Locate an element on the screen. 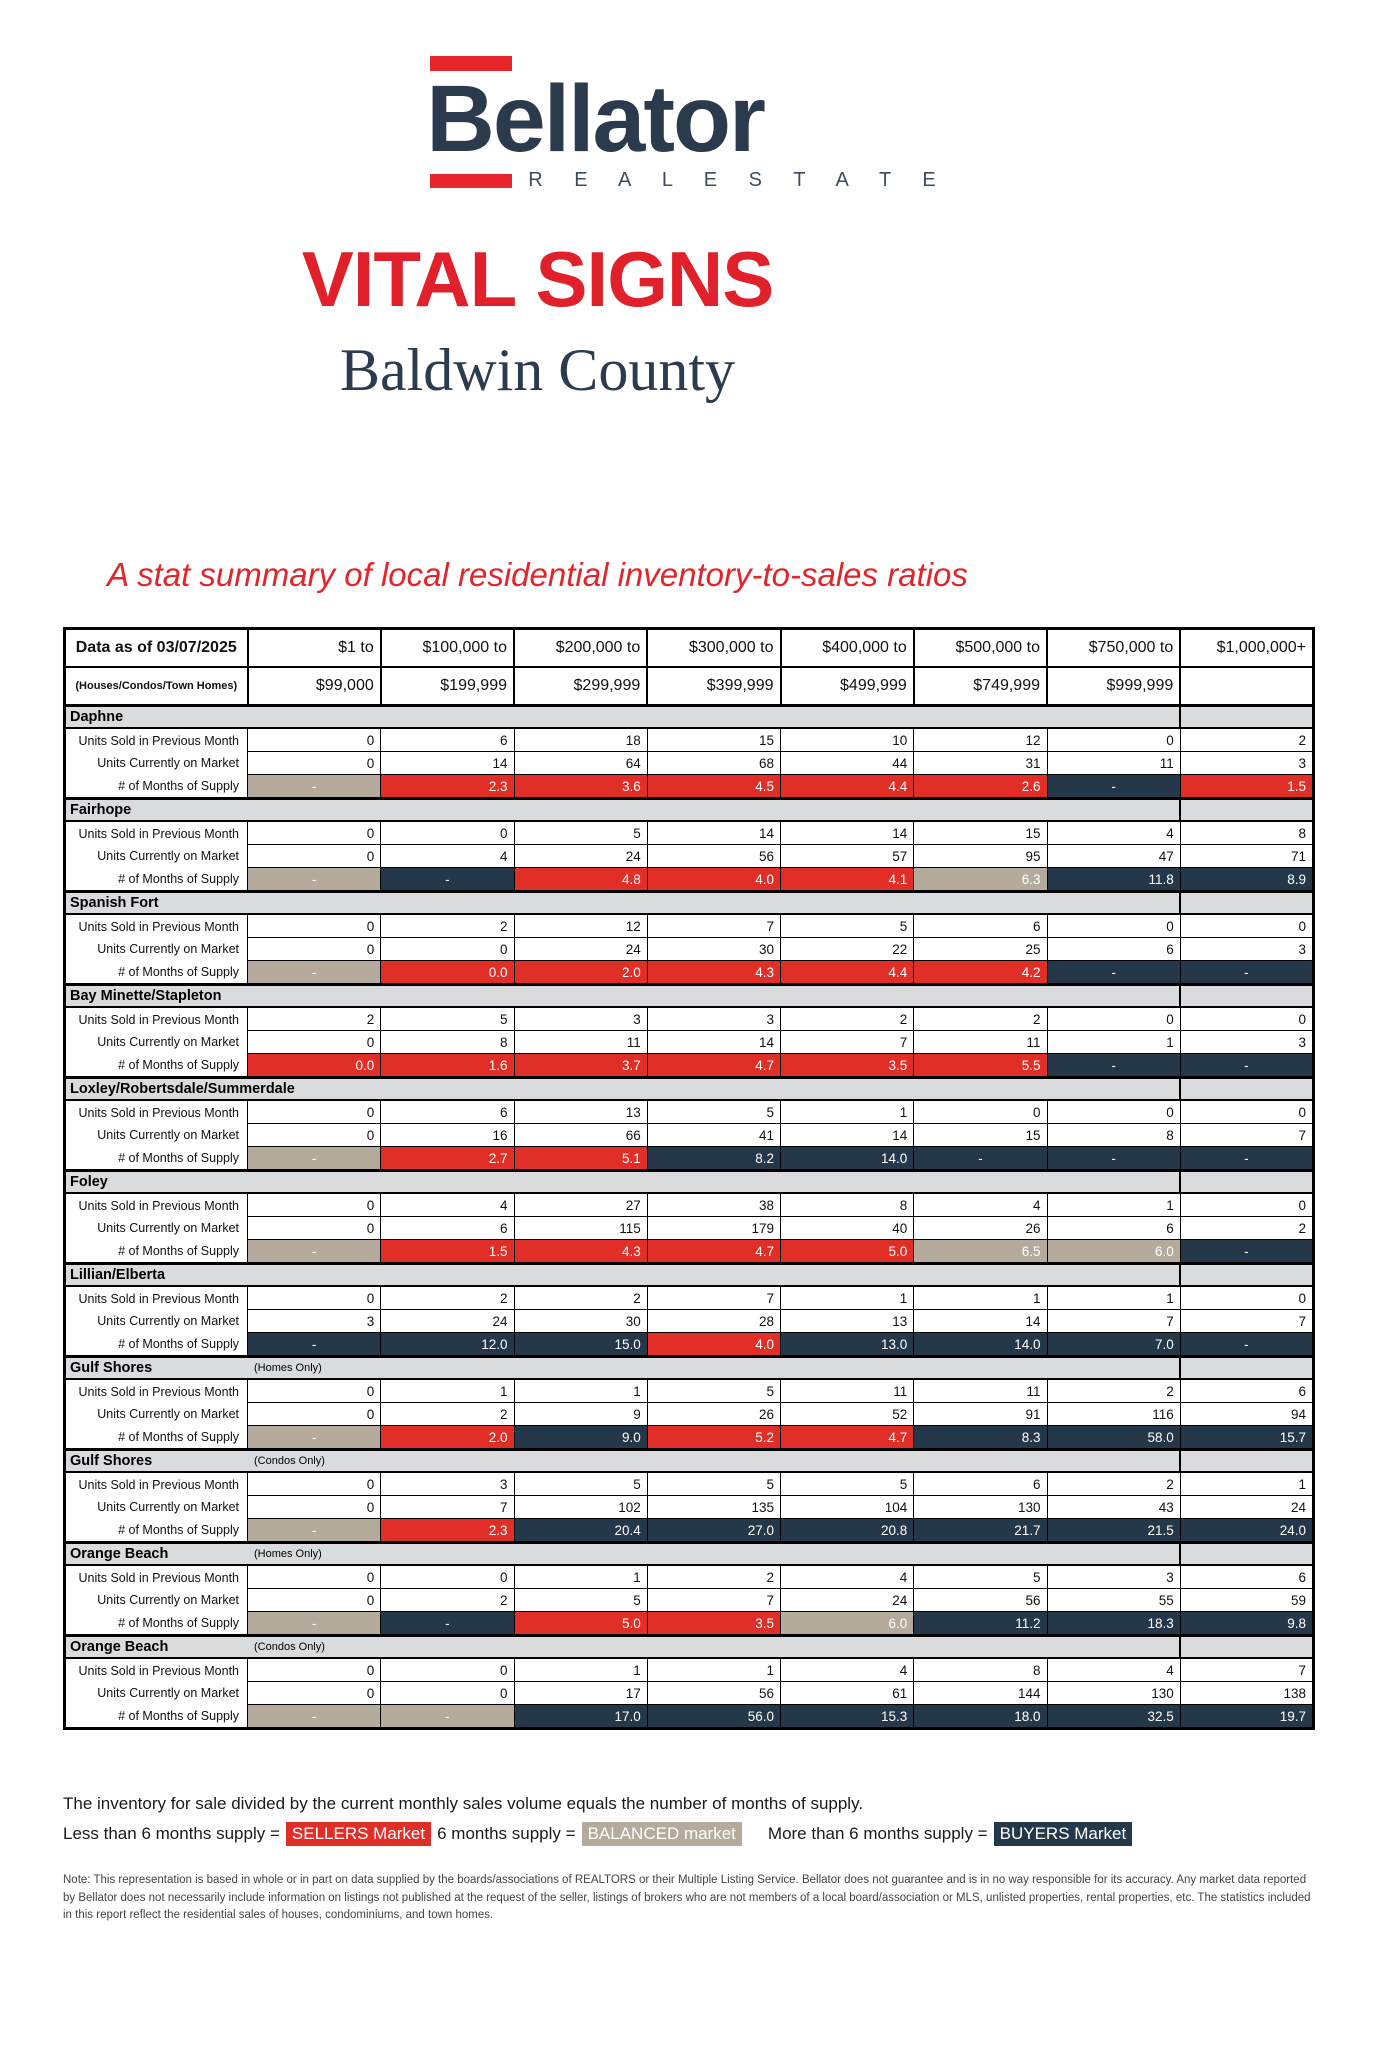 This screenshot has height=2056, width=1375. supply-cell: 4.4 is located at coordinates (847, 973).